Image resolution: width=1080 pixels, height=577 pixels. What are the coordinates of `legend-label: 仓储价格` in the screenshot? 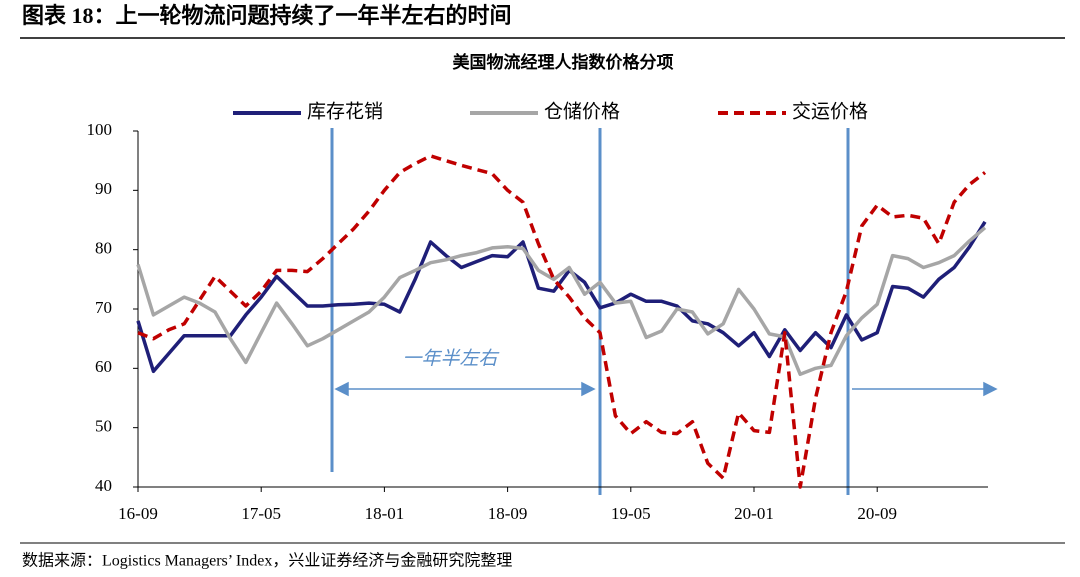 It's located at (582, 111).